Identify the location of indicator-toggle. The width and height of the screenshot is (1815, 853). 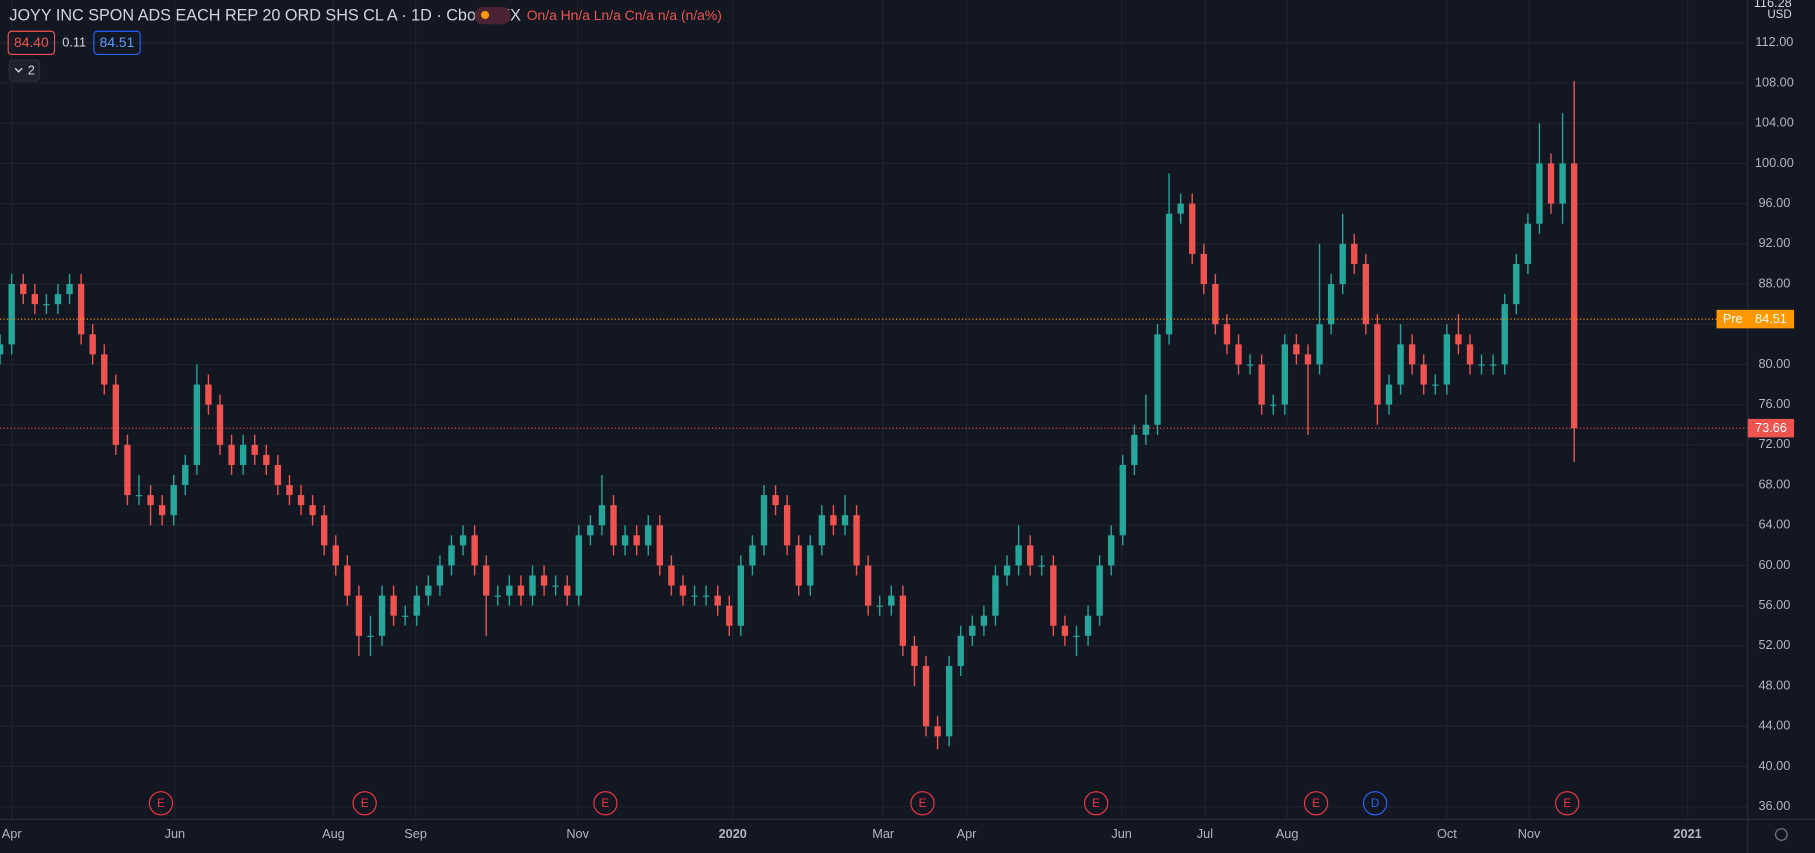
(24, 70).